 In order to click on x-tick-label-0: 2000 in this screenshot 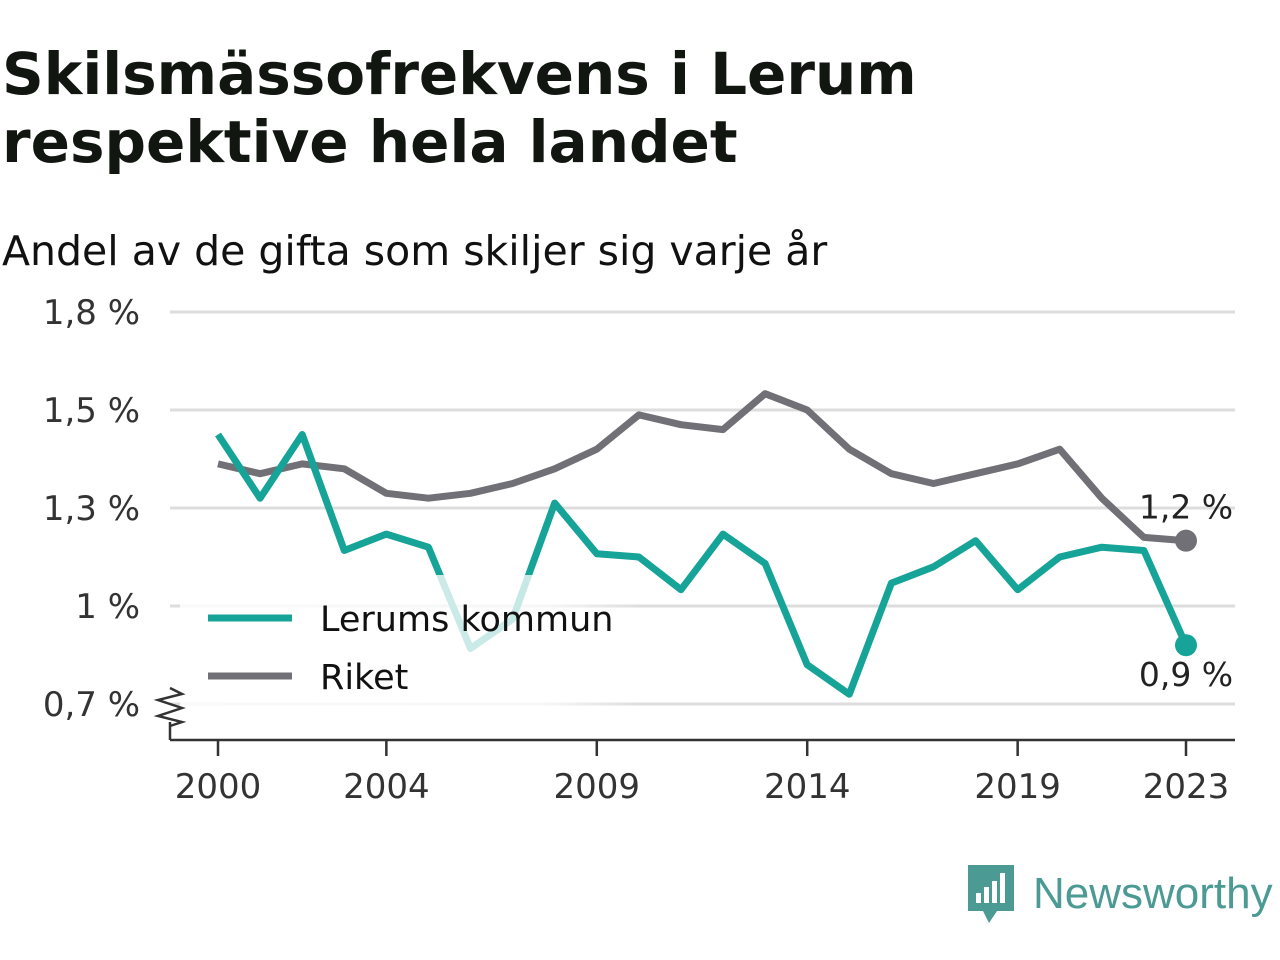, I will do `click(218, 787)`.